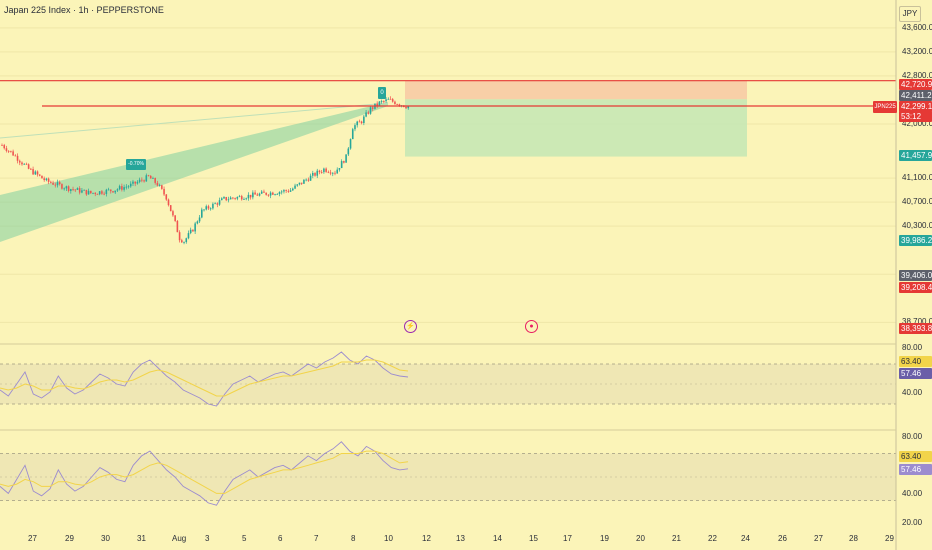 The image size is (932, 550). Describe the element at coordinates (917, 27) in the screenshot. I see `price-tick-label: 43,600.0` at that location.